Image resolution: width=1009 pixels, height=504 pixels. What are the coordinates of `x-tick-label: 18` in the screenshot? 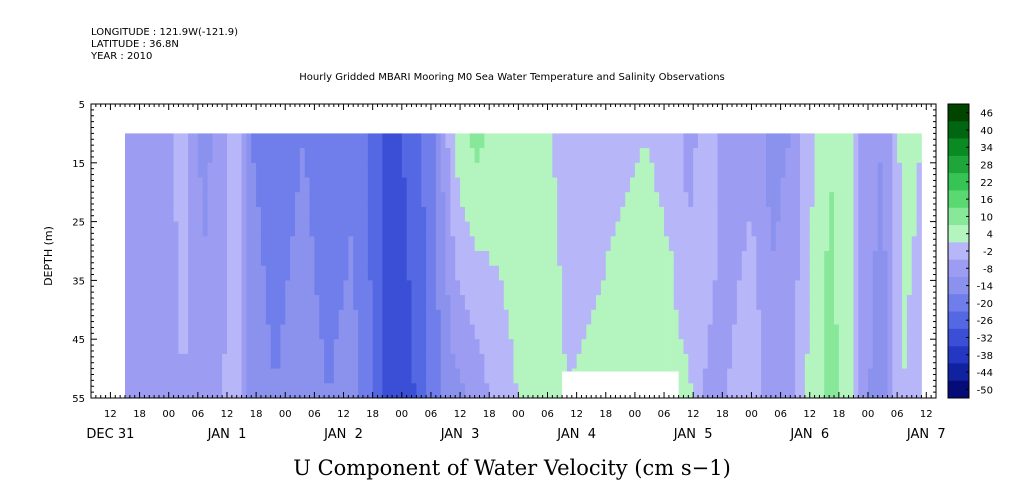 It's located at (372, 414).